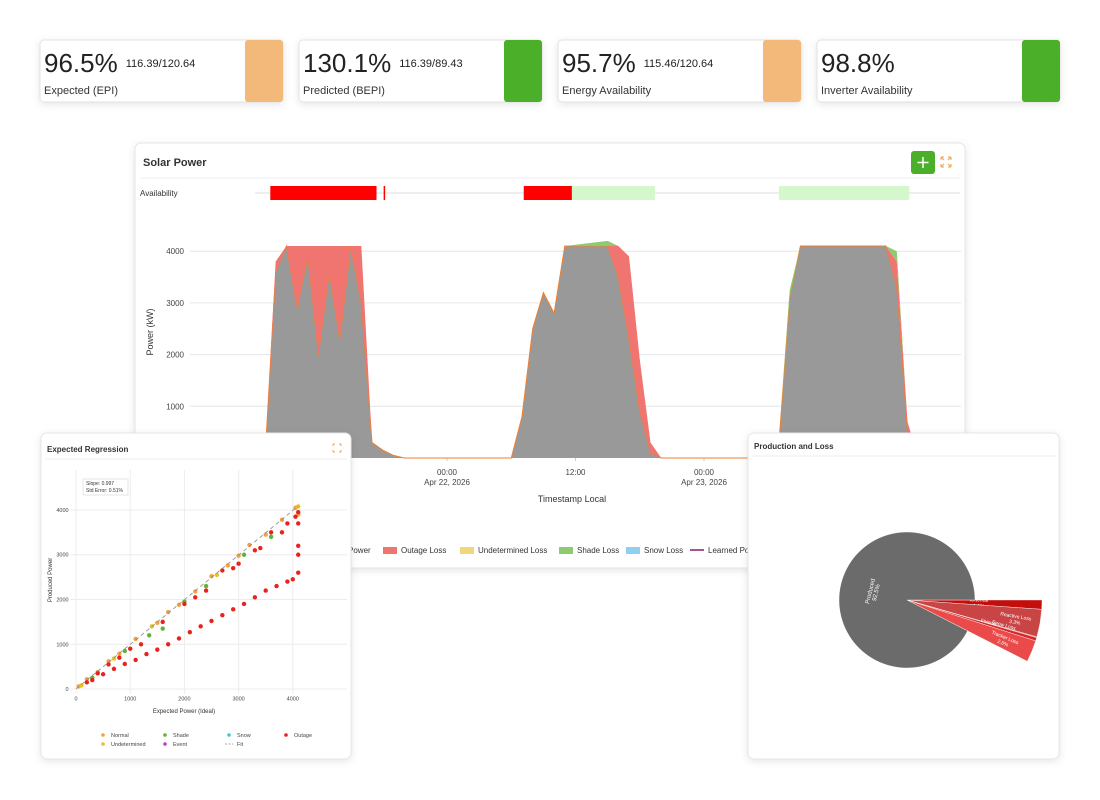 The height and width of the screenshot is (800, 1100). I want to click on kpi-value: 130.1%, so click(347, 63).